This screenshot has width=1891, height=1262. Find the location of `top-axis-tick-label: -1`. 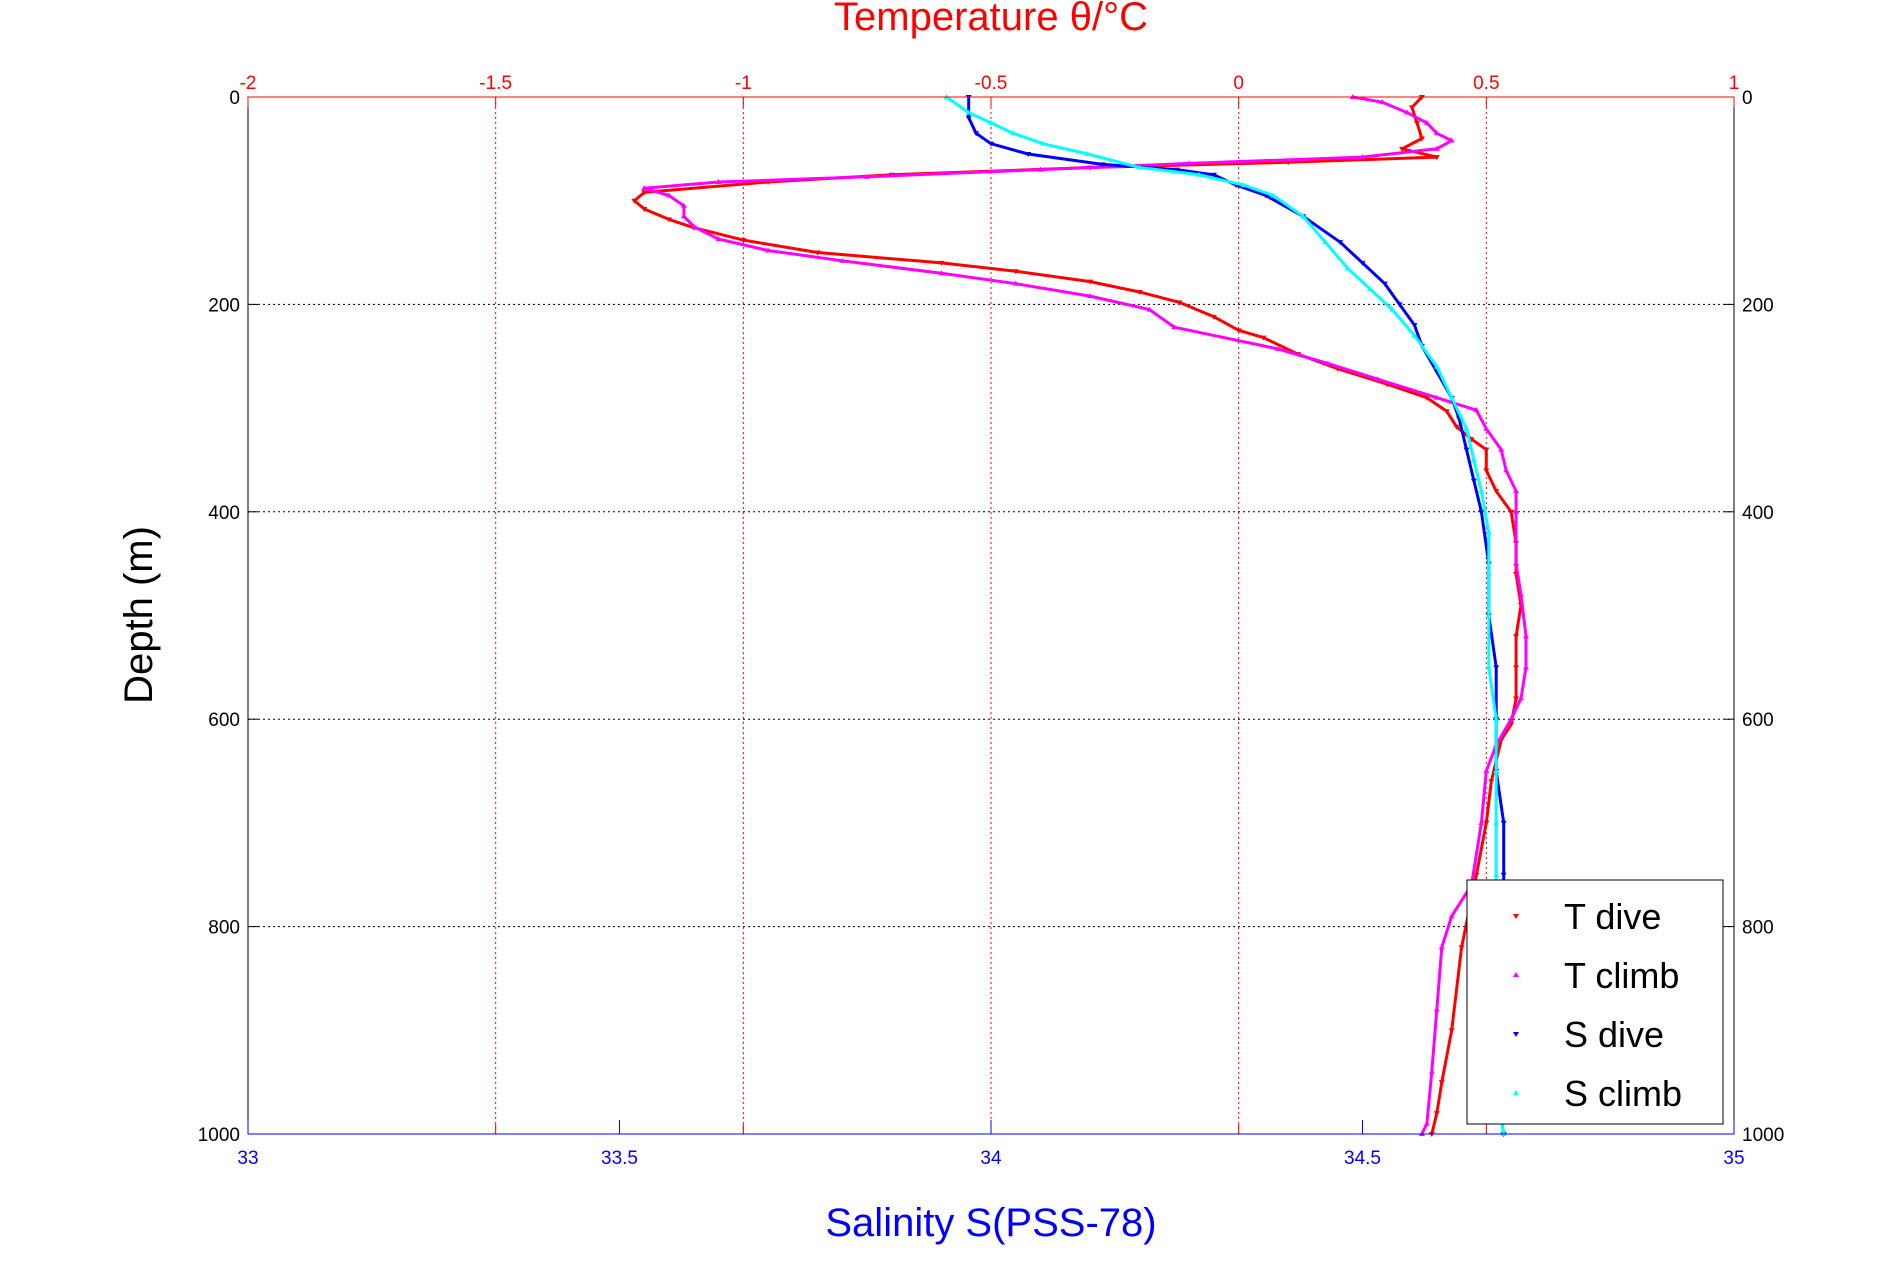

top-axis-tick-label: -1 is located at coordinates (743, 83).